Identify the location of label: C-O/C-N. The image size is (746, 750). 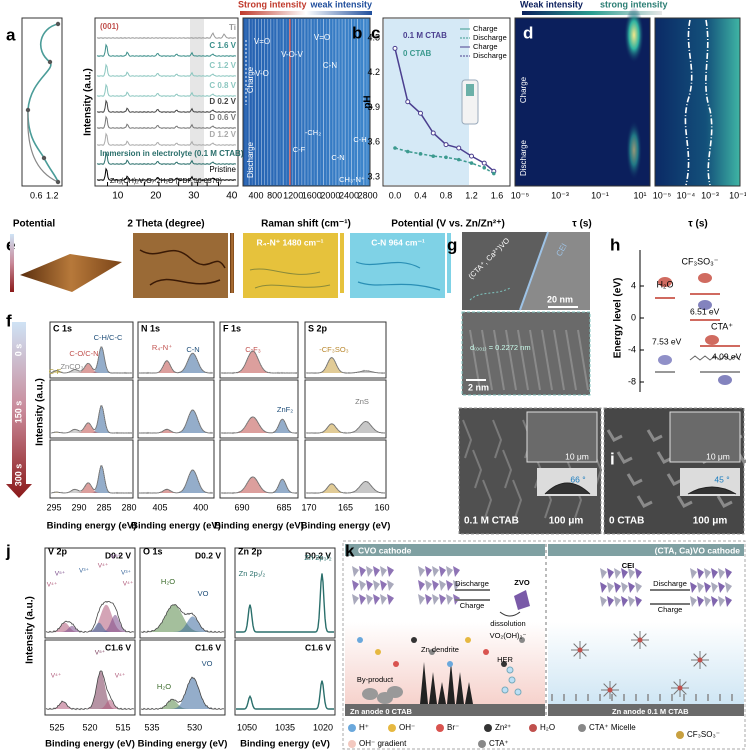
(83, 353).